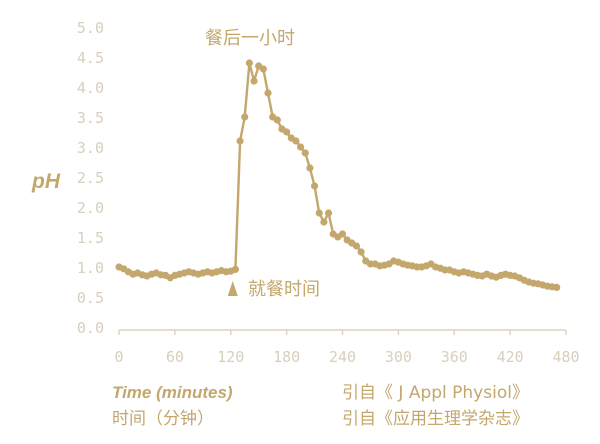 The image size is (600, 444). What do you see at coordinates (342, 332) in the screenshot?
I see `x-axis-tick-marks` at bounding box center [342, 332].